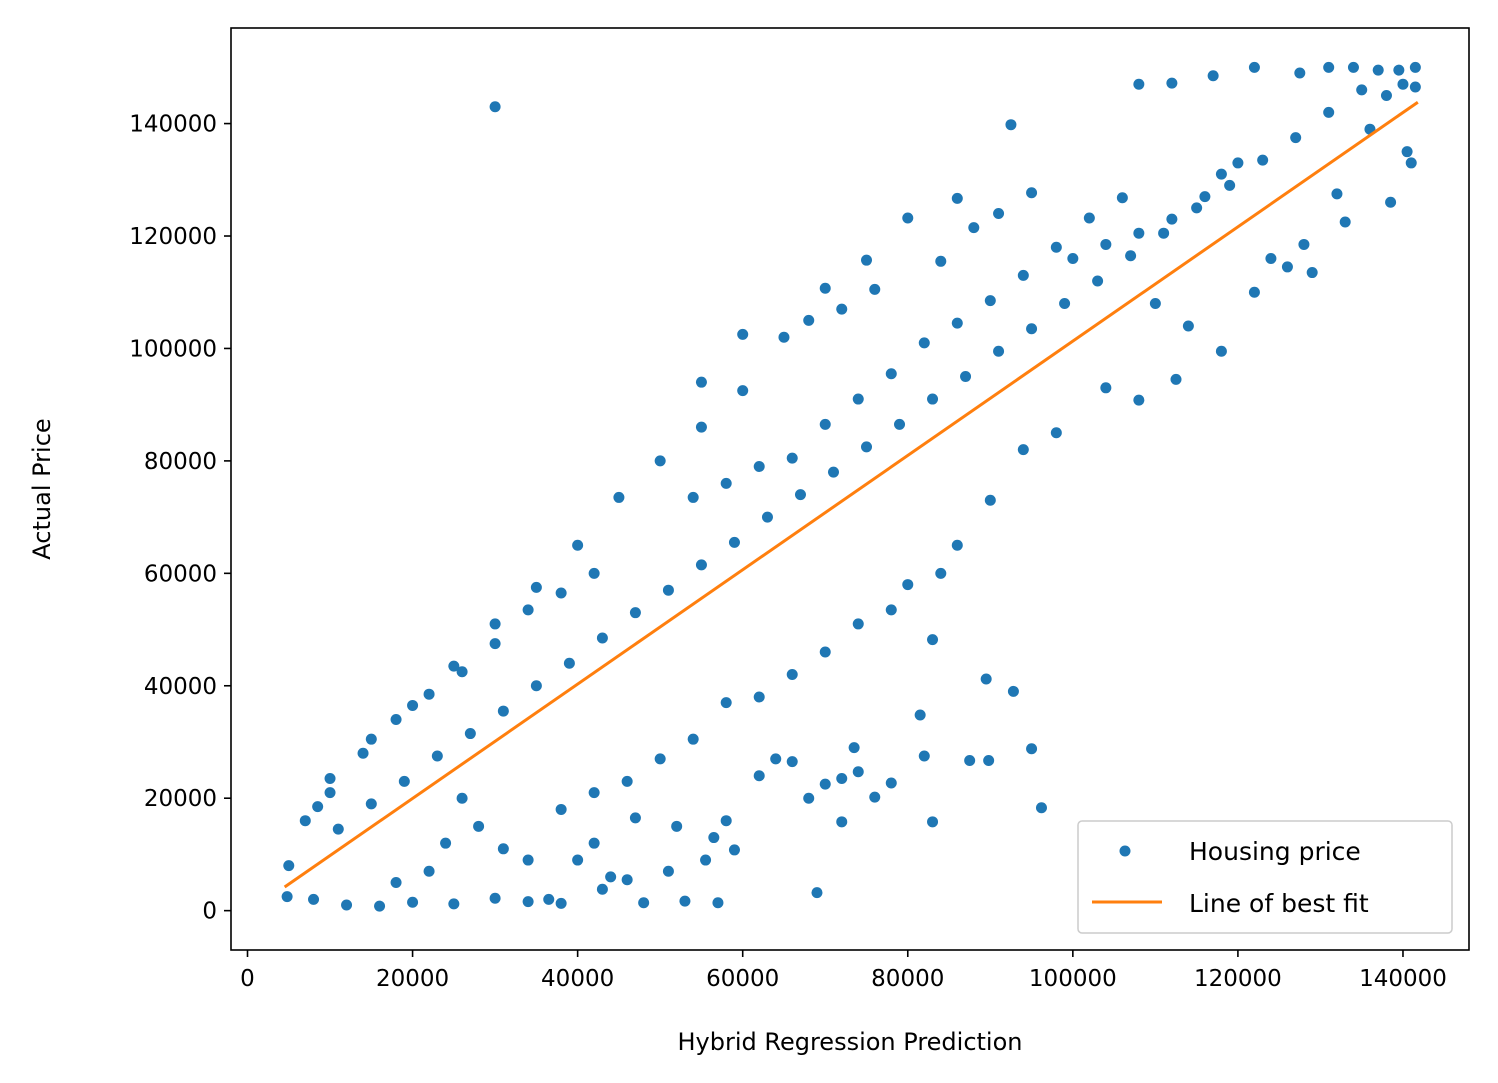 The width and height of the screenshot is (1498, 1083). Describe the element at coordinates (209, 912) in the screenshot. I see `y-tick-label: 0` at that location.